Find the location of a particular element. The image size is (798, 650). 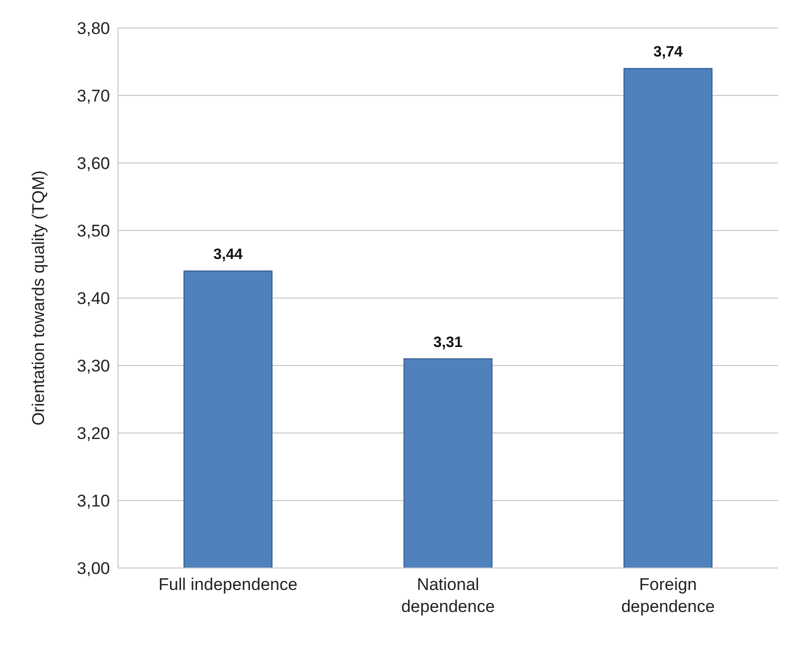

y-tick-label: 3,40 is located at coordinates (93, 298).